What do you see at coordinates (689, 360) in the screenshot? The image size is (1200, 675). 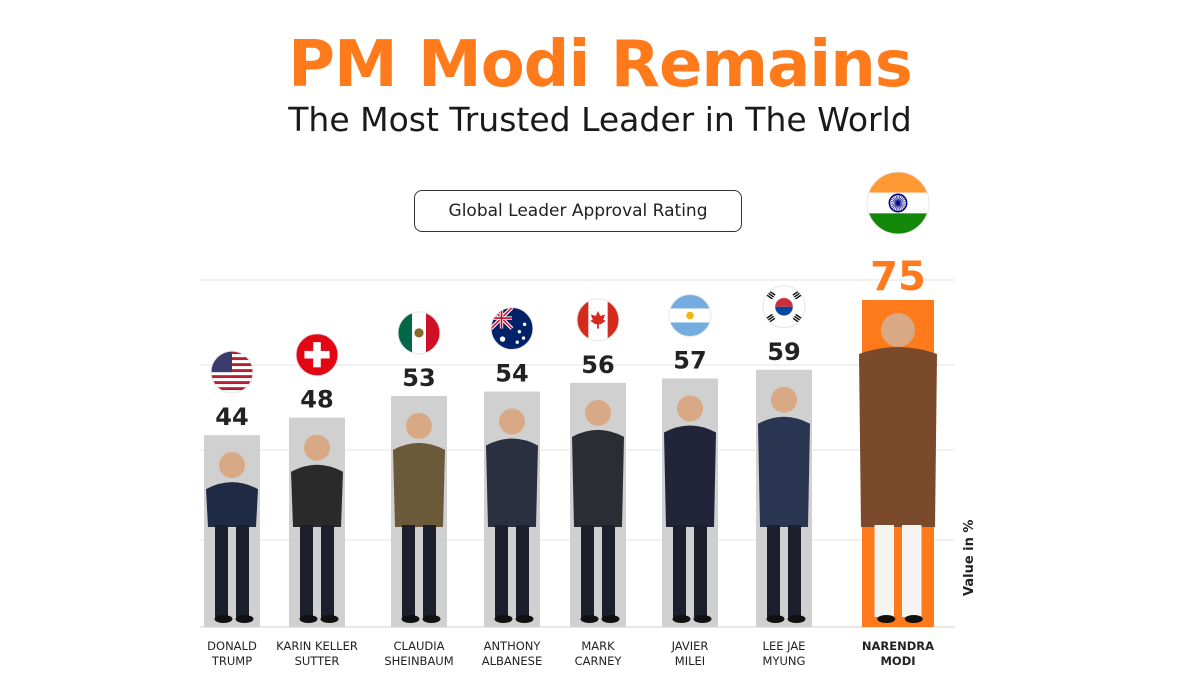 I see `data-label: 57` at bounding box center [689, 360].